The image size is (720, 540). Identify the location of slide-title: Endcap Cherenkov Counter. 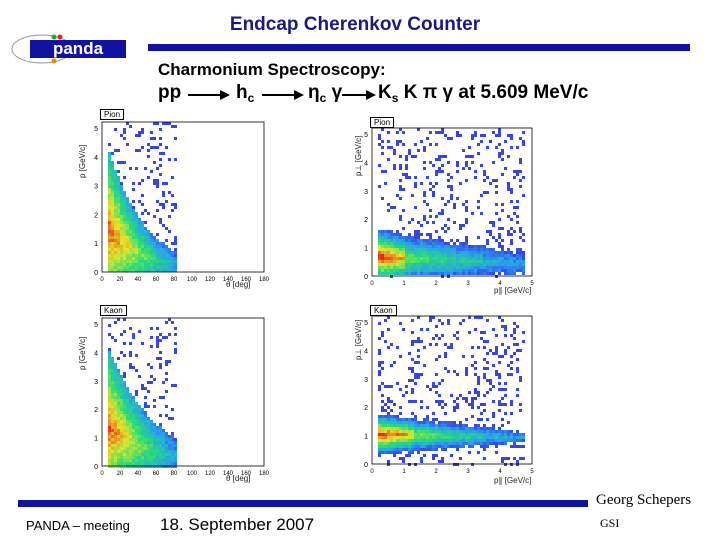
(355, 24).